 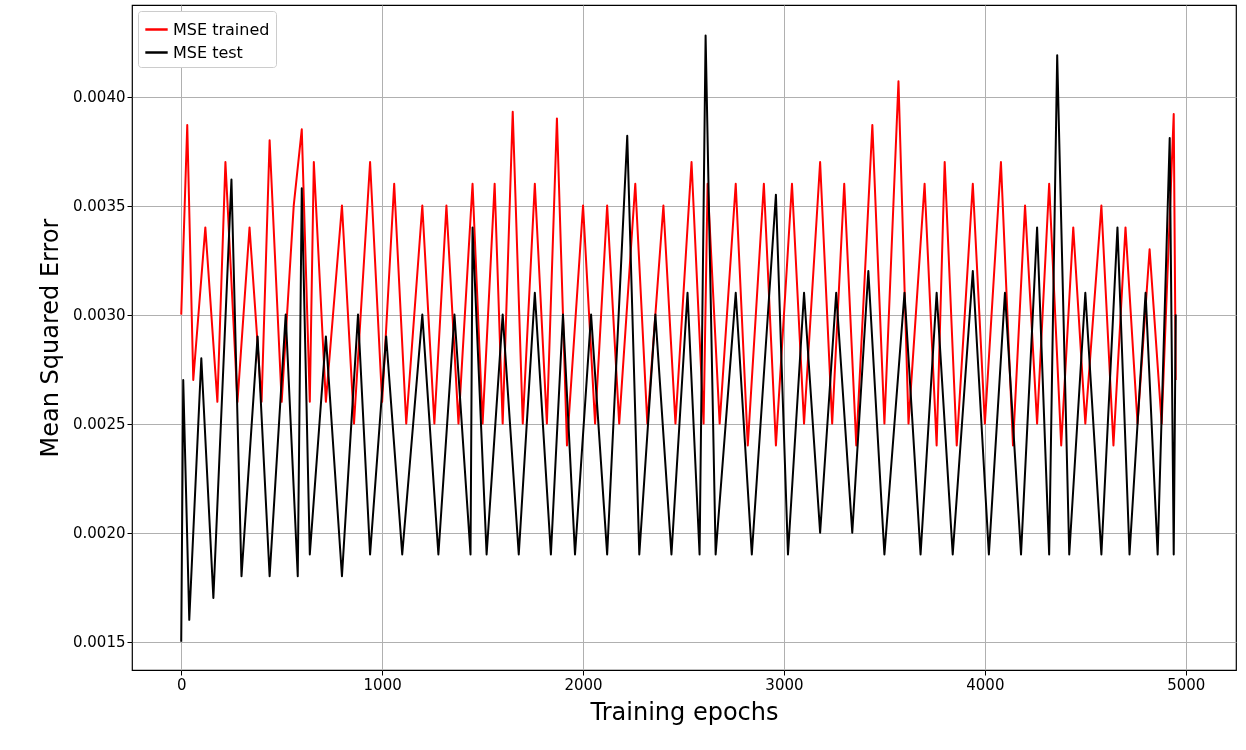 I want to click on y-tick-label: 0.0020, so click(x=99, y=533).